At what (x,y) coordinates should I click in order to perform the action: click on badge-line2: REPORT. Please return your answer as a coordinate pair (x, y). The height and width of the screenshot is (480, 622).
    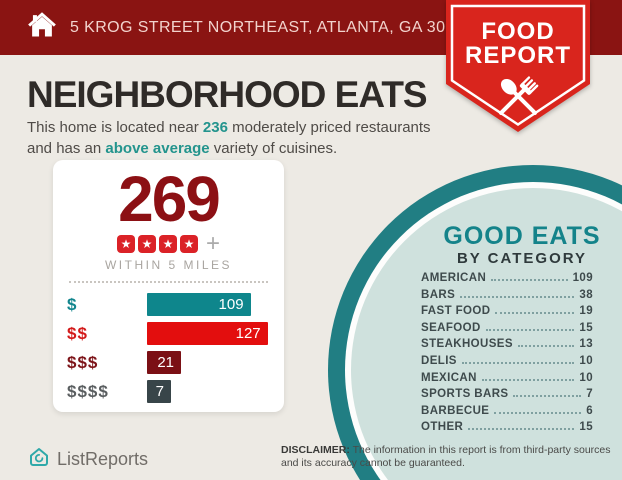
    Looking at the image, I should click on (518, 55).